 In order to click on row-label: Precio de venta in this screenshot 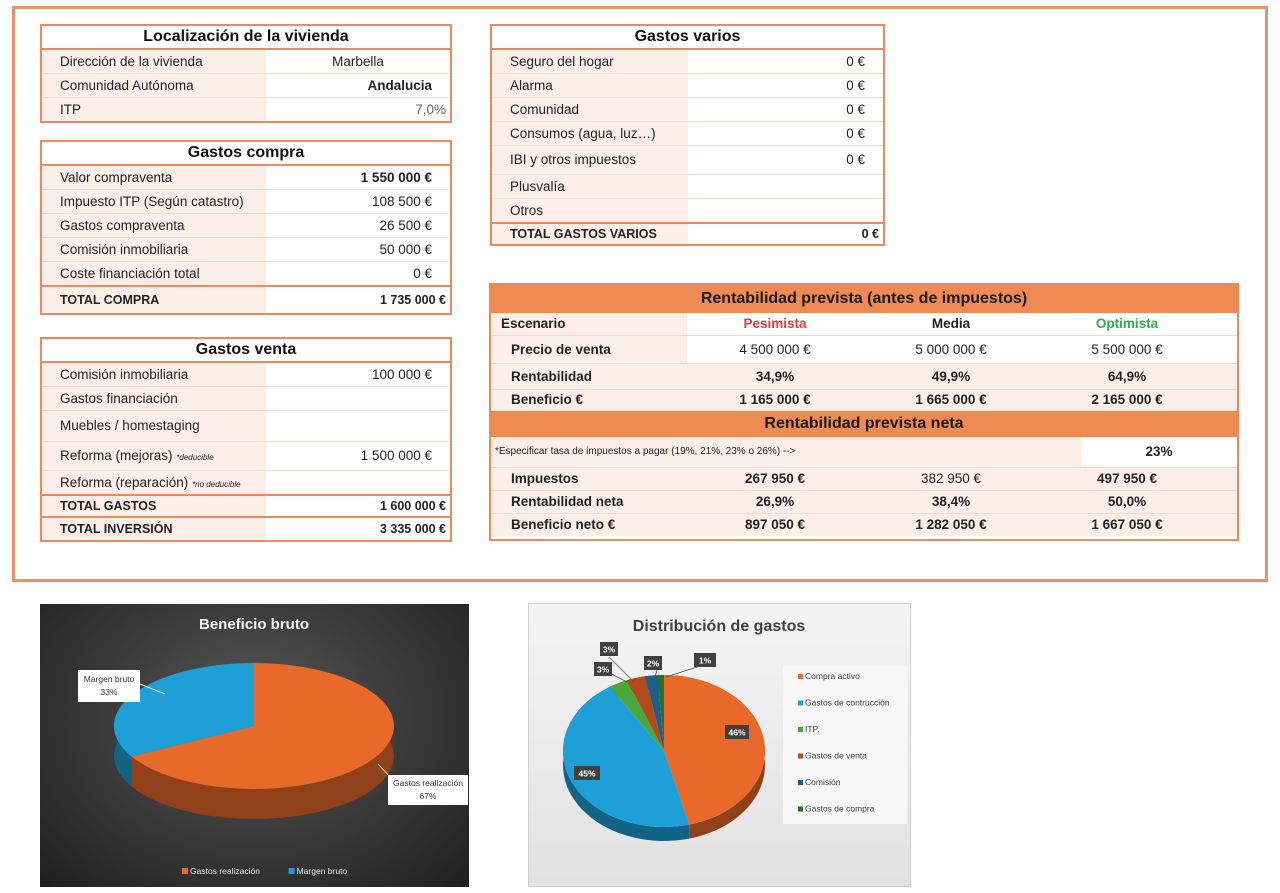, I will do `click(589, 349)`.